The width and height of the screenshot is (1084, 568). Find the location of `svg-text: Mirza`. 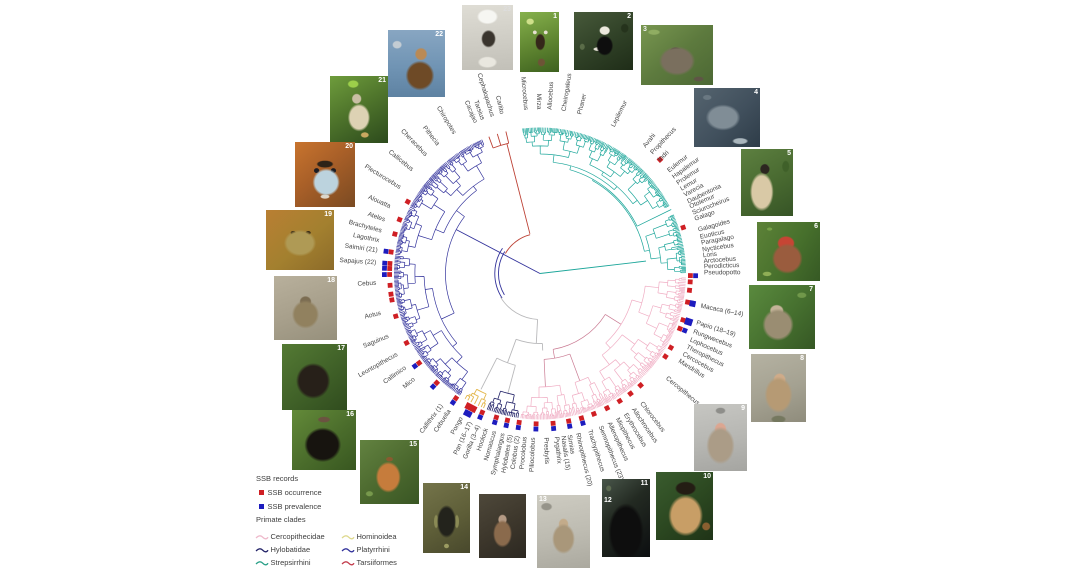

svg-text: Mirza is located at coordinates (538, 102).